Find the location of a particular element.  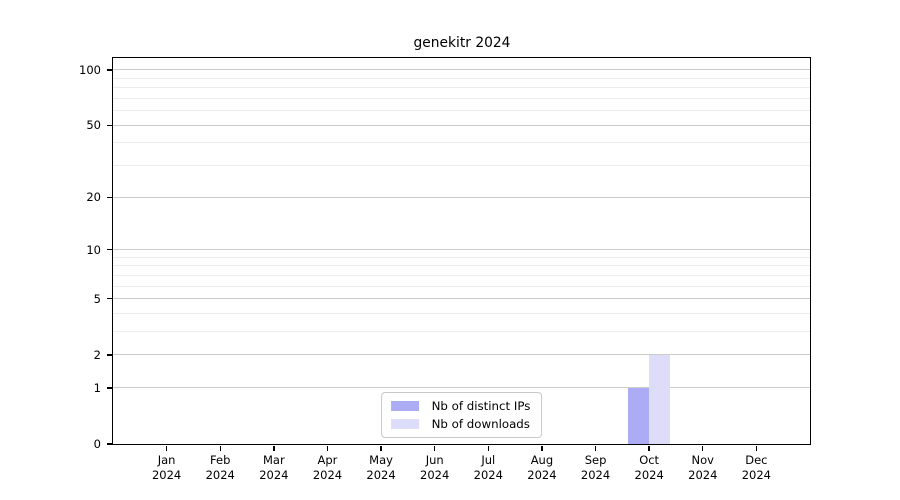

y-tick-label: 5 is located at coordinates (97, 298).